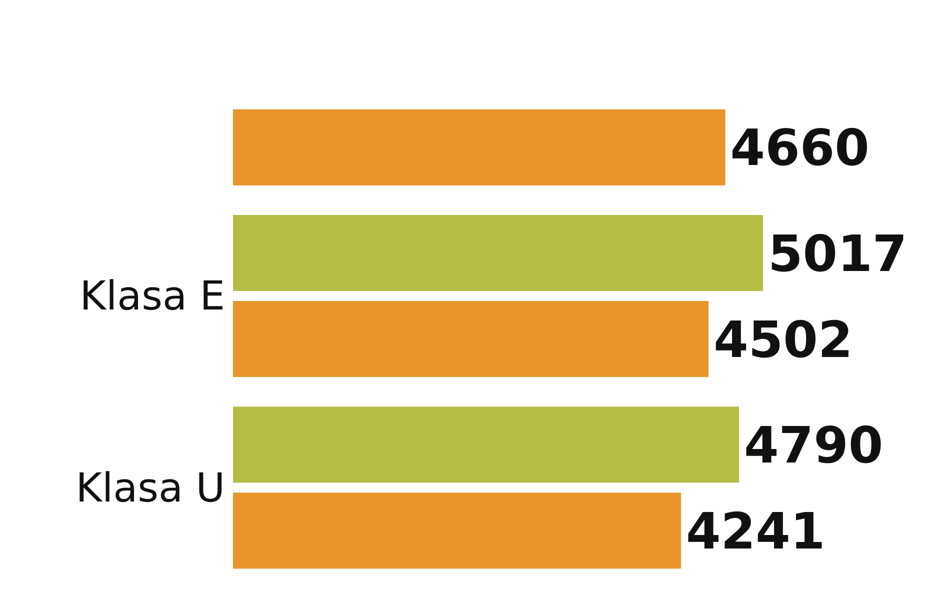 The width and height of the screenshot is (948, 593). Describe the element at coordinates (838, 253) in the screenshot. I see `data-label: 5017` at that location.